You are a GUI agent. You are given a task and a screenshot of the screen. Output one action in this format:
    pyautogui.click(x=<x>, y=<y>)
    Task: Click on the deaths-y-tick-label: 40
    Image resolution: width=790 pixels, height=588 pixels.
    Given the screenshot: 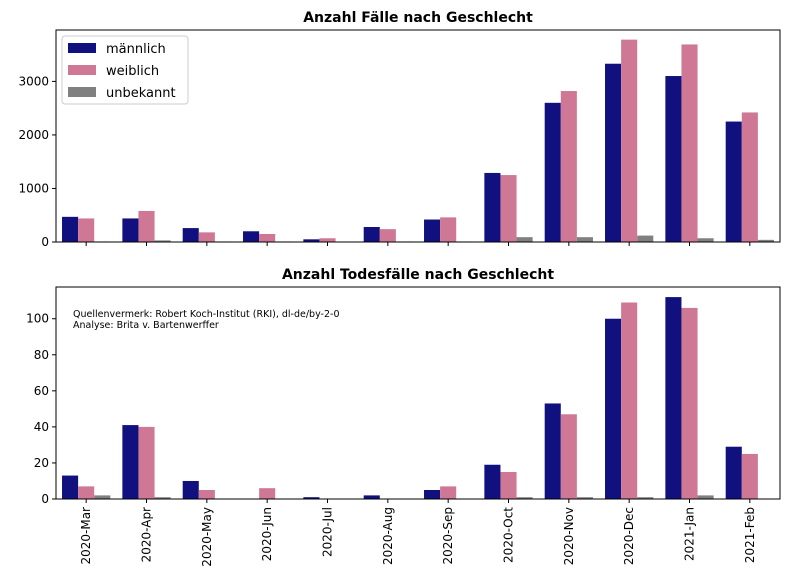 What is the action you would take?
    pyautogui.click(x=41, y=427)
    